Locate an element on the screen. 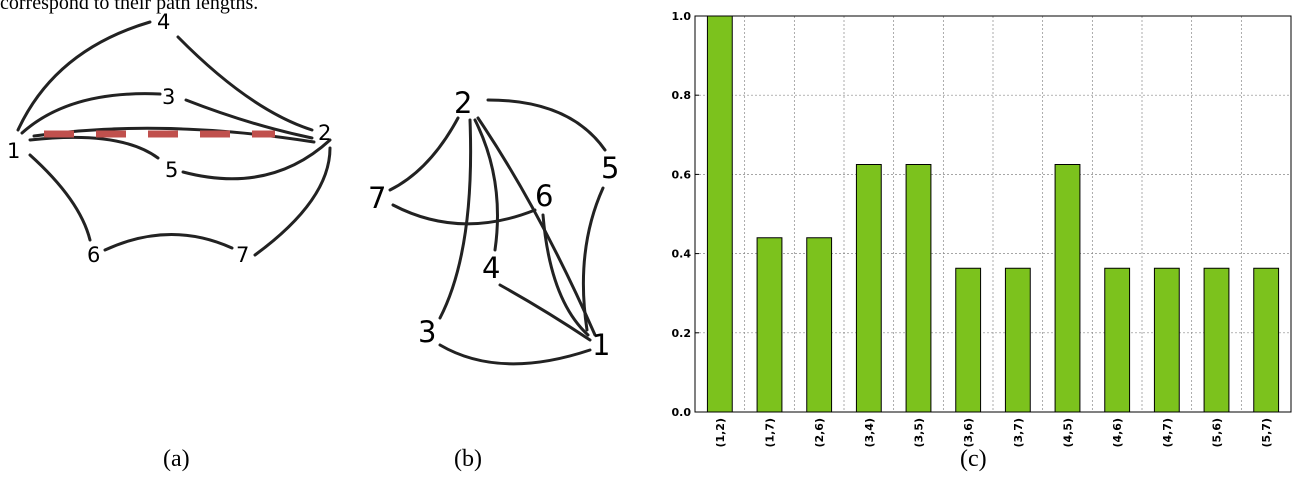 Image resolution: width=1297 pixels, height=489 pixels. x-tick-label: (3,7) is located at coordinates (1018, 433).